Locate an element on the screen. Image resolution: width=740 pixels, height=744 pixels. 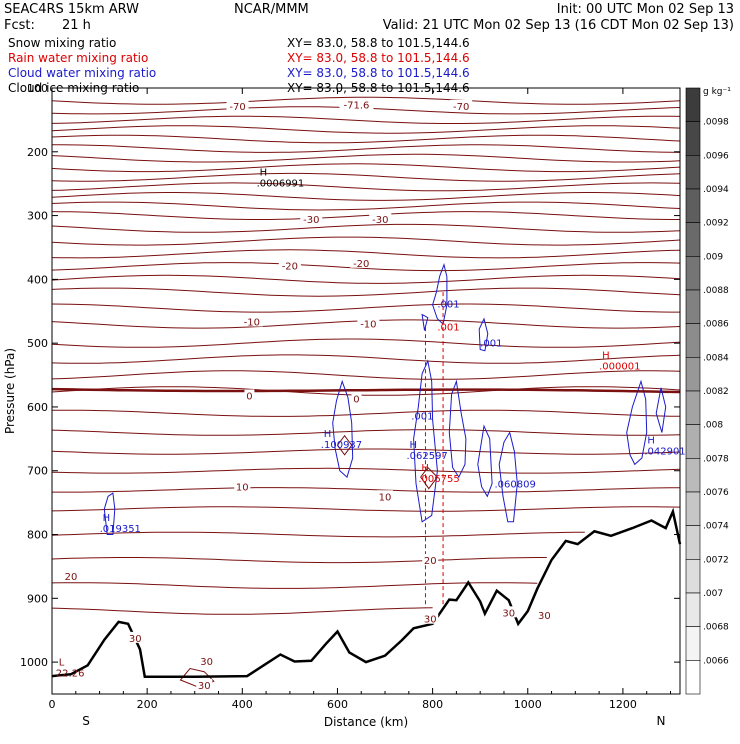
fcst-value: 21 h is located at coordinates (76, 25).